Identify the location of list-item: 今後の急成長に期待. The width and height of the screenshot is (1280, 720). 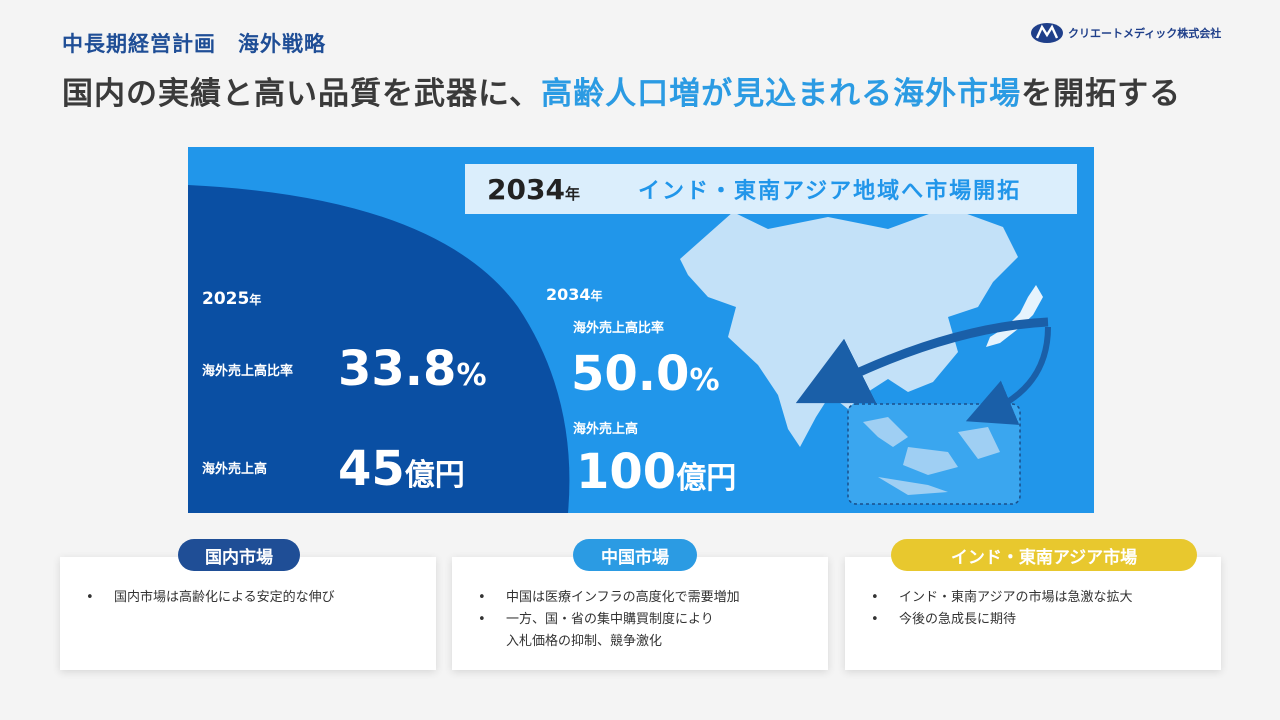
(1046, 620).